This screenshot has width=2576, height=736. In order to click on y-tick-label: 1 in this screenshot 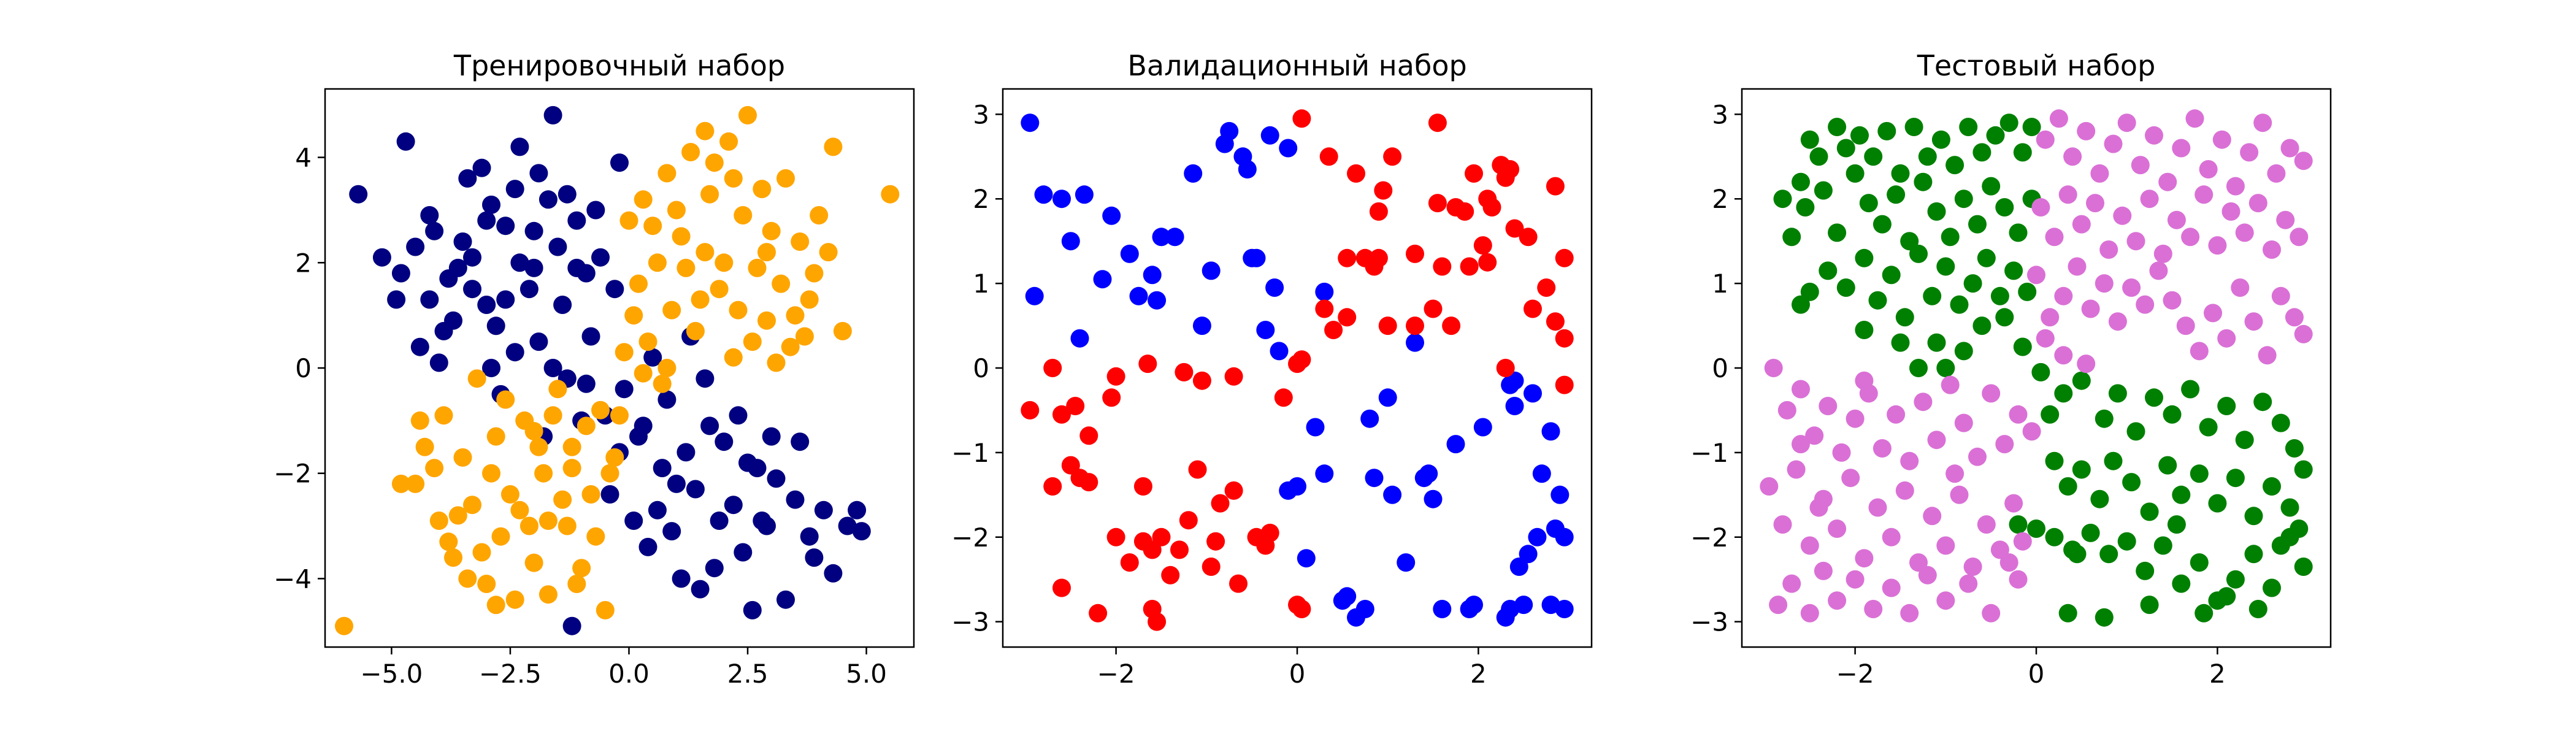, I will do `click(1720, 284)`.